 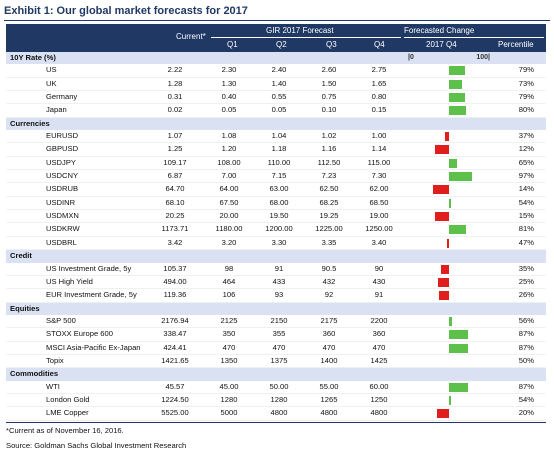 What do you see at coordinates (229, 189) in the screenshot?
I see `cell-q1: 64.00` at bounding box center [229, 189].